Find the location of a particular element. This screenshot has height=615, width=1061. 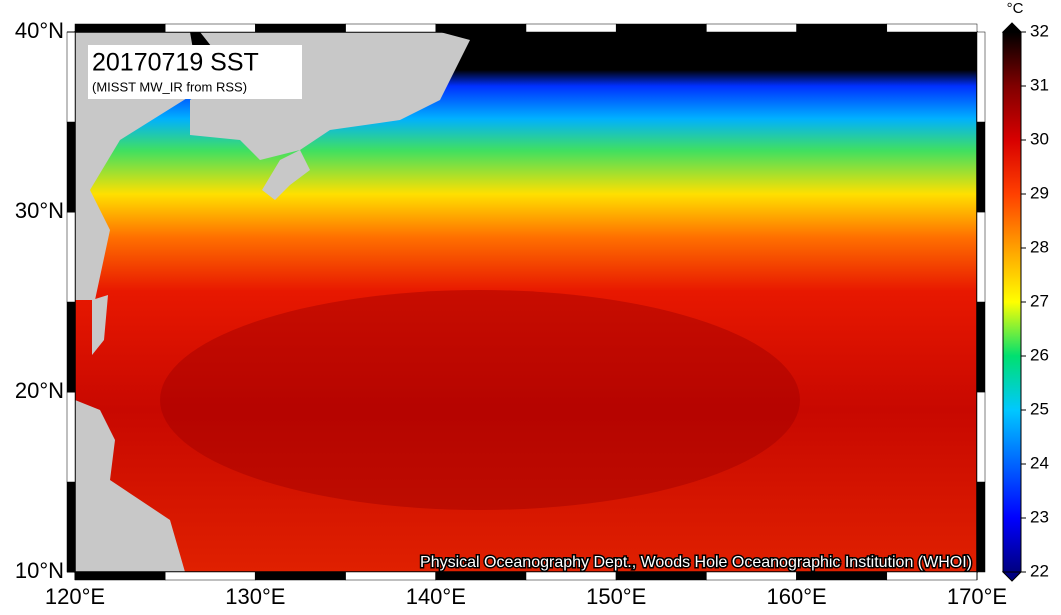

colorbar-tick-label: 24 is located at coordinates (1039, 462).